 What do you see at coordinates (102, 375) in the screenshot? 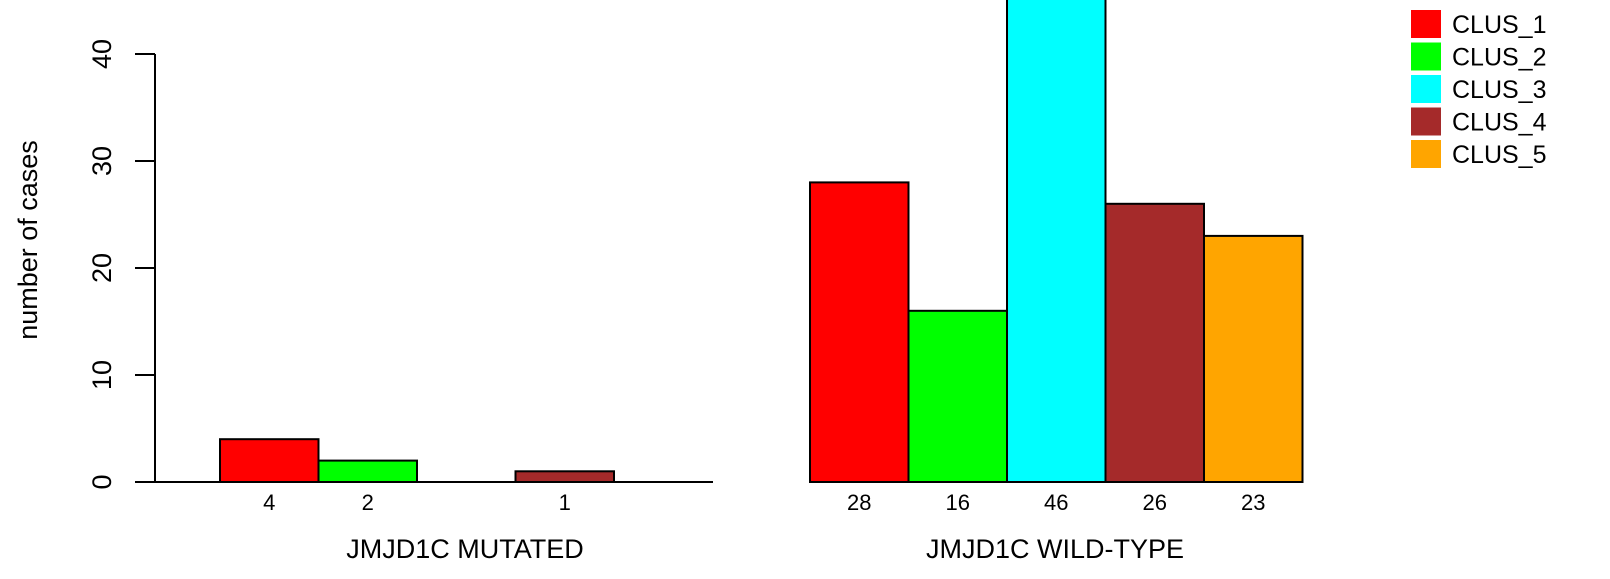
I see `y-tick-label: 10` at bounding box center [102, 375].